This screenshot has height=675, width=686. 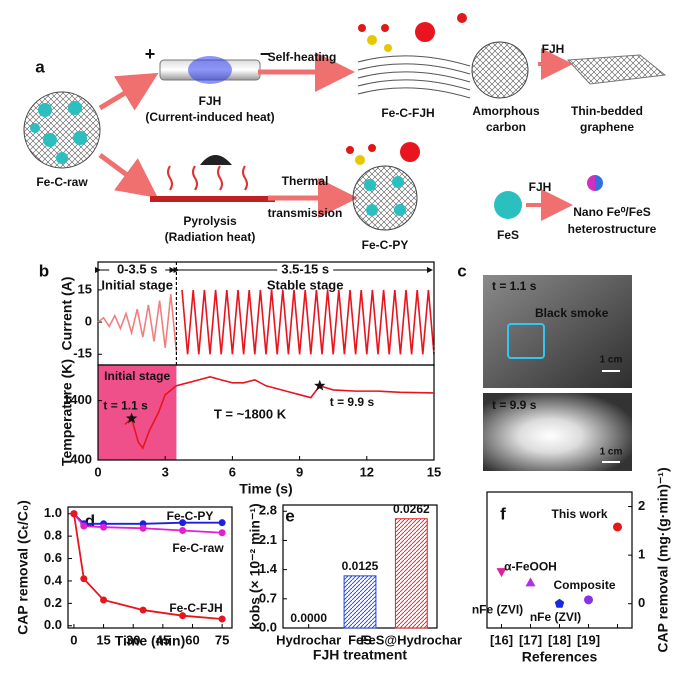 What do you see at coordinates (81, 458) in the screenshot?
I see `y-tick-label: 400` at bounding box center [81, 458].